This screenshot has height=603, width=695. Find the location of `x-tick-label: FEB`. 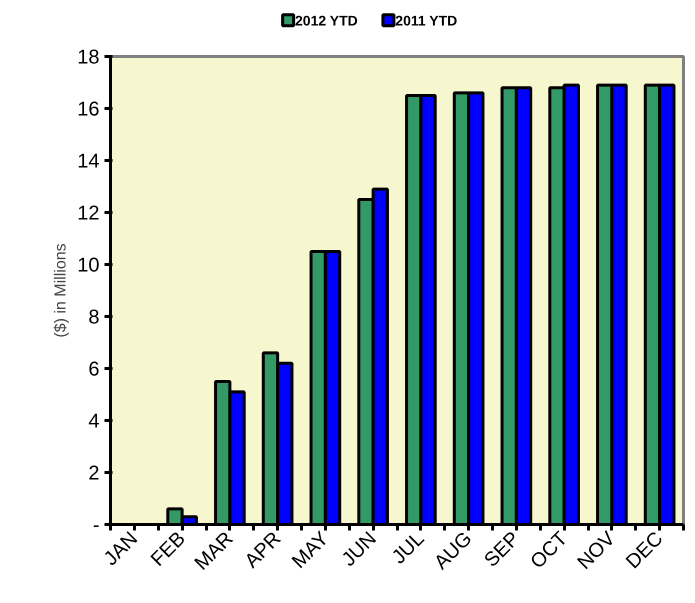

x-tick-label: FEB is located at coordinates (168, 549).